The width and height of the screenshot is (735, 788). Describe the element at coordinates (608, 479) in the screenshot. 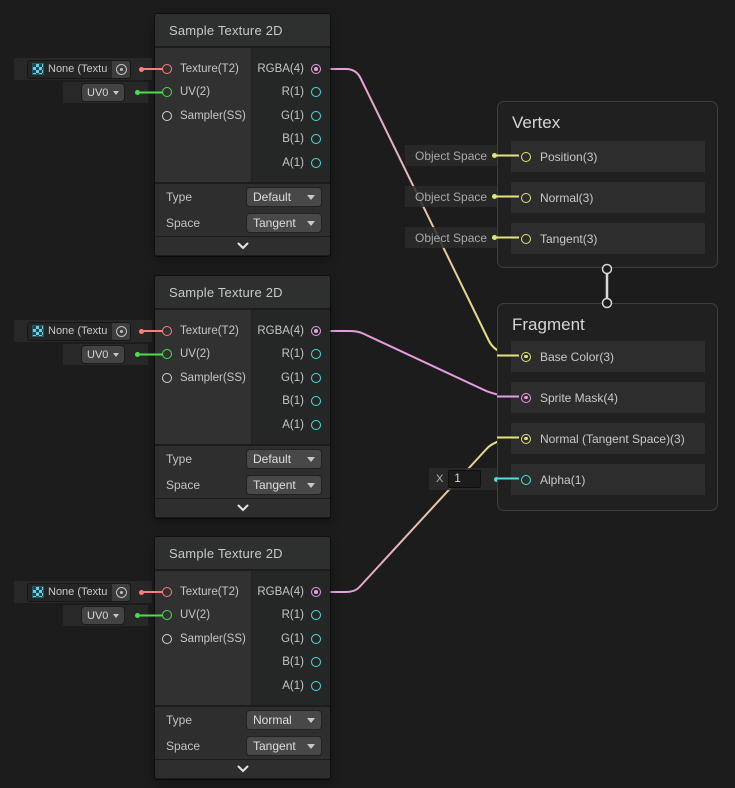

I see `block-alpha: Alpha(1)` at that location.